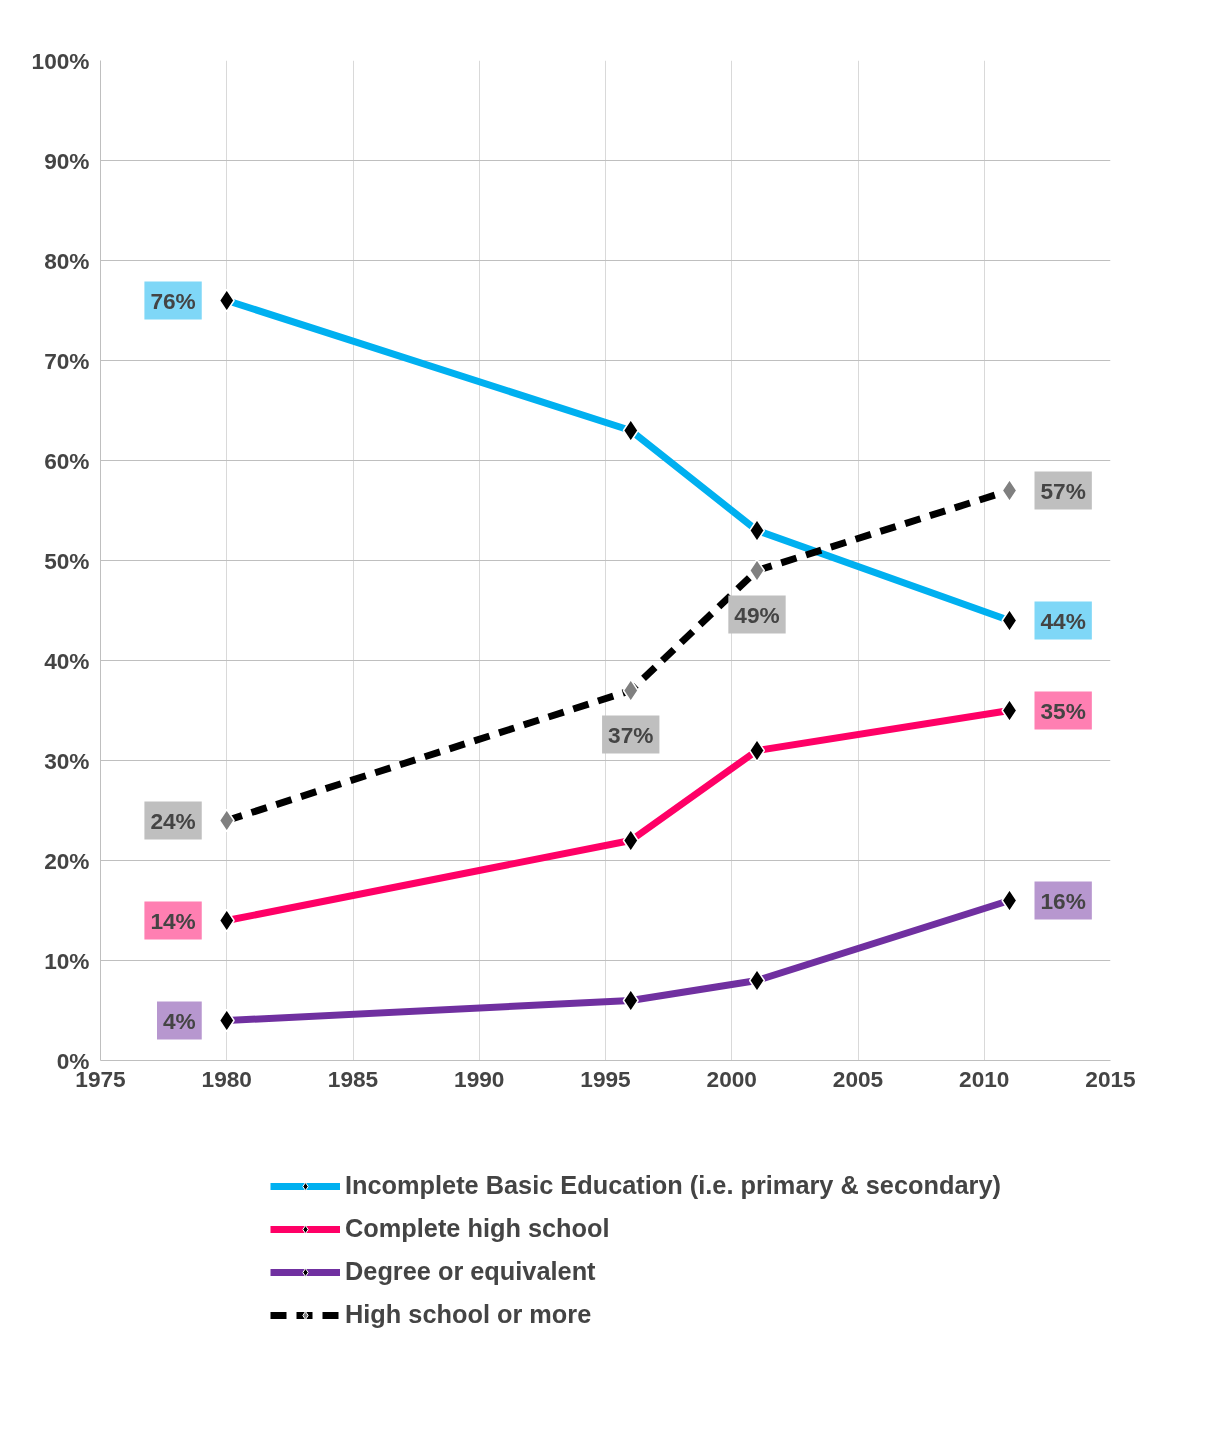 This screenshot has height=1443, width=1208. I want to click on x-tick-label: 2005, so click(858, 1078).